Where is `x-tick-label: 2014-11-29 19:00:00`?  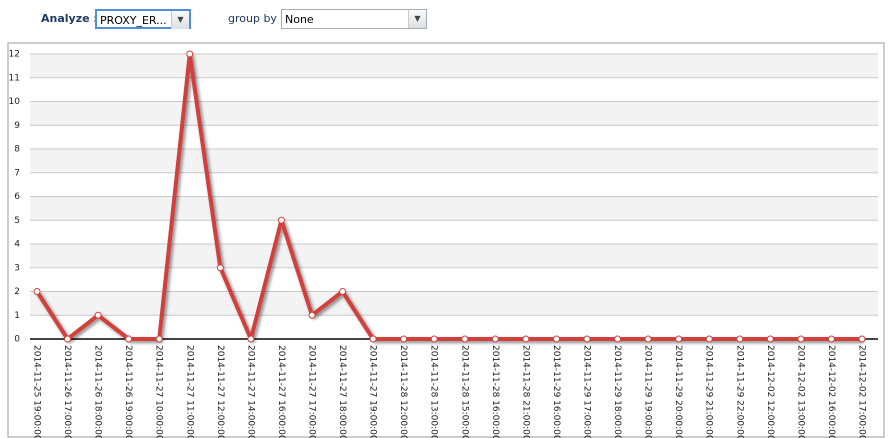 x-tick-label: 2014-11-29 19:00:00 is located at coordinates (648, 391).